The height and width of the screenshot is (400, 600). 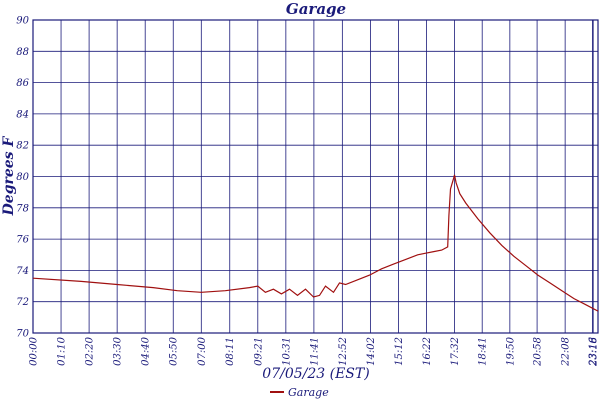 I want to click on x-tick-label: 19:50, so click(x=510, y=350).